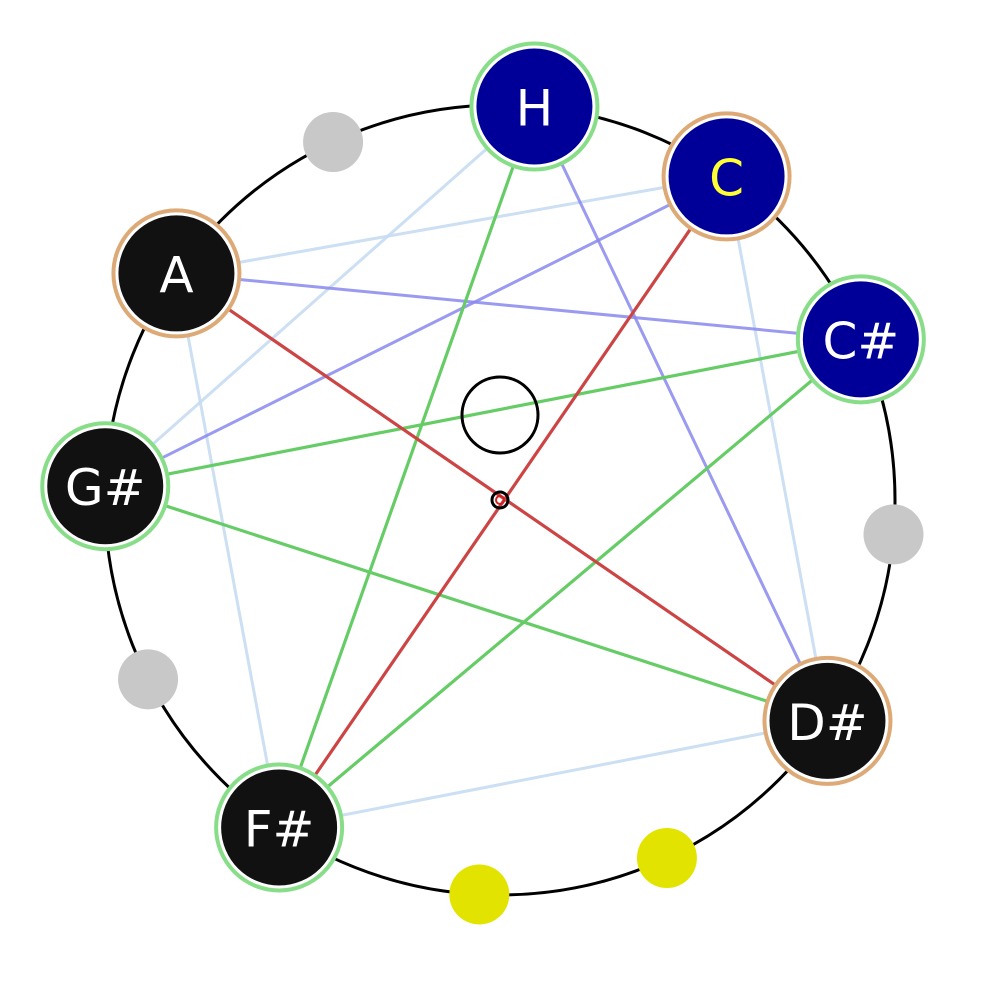 The image size is (1000, 1000). I want to click on edge-a-c, so click(451, 224).